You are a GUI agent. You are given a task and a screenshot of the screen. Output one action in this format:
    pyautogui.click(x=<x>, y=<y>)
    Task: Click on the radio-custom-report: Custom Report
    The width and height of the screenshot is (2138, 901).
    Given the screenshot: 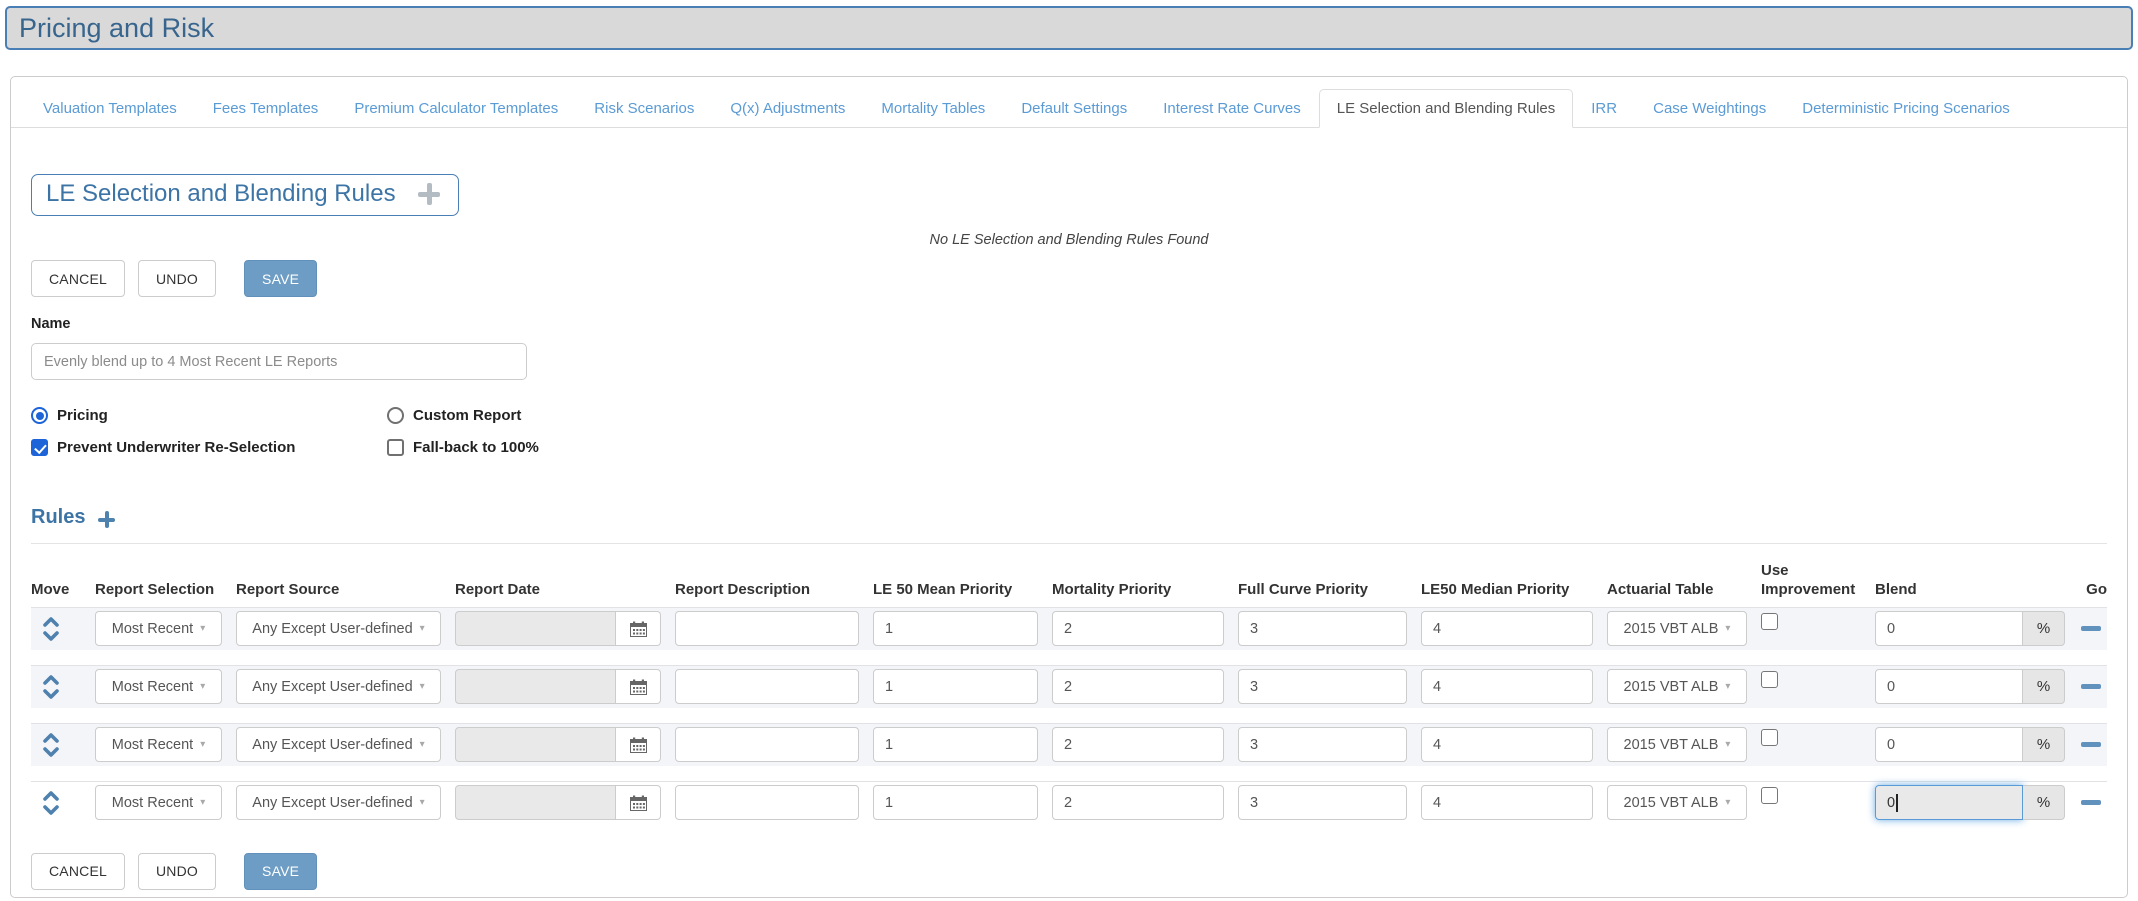 What is the action you would take?
    pyautogui.click(x=454, y=415)
    